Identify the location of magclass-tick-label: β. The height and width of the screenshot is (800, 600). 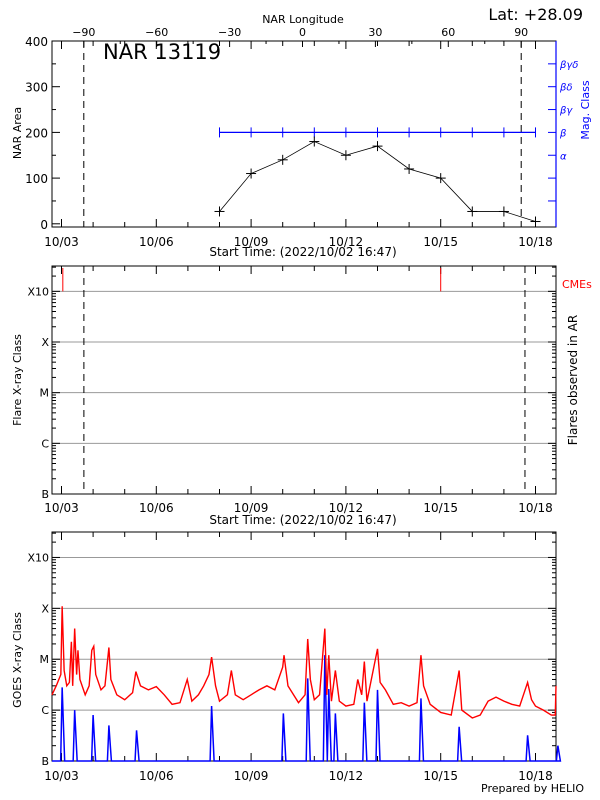
(563, 133).